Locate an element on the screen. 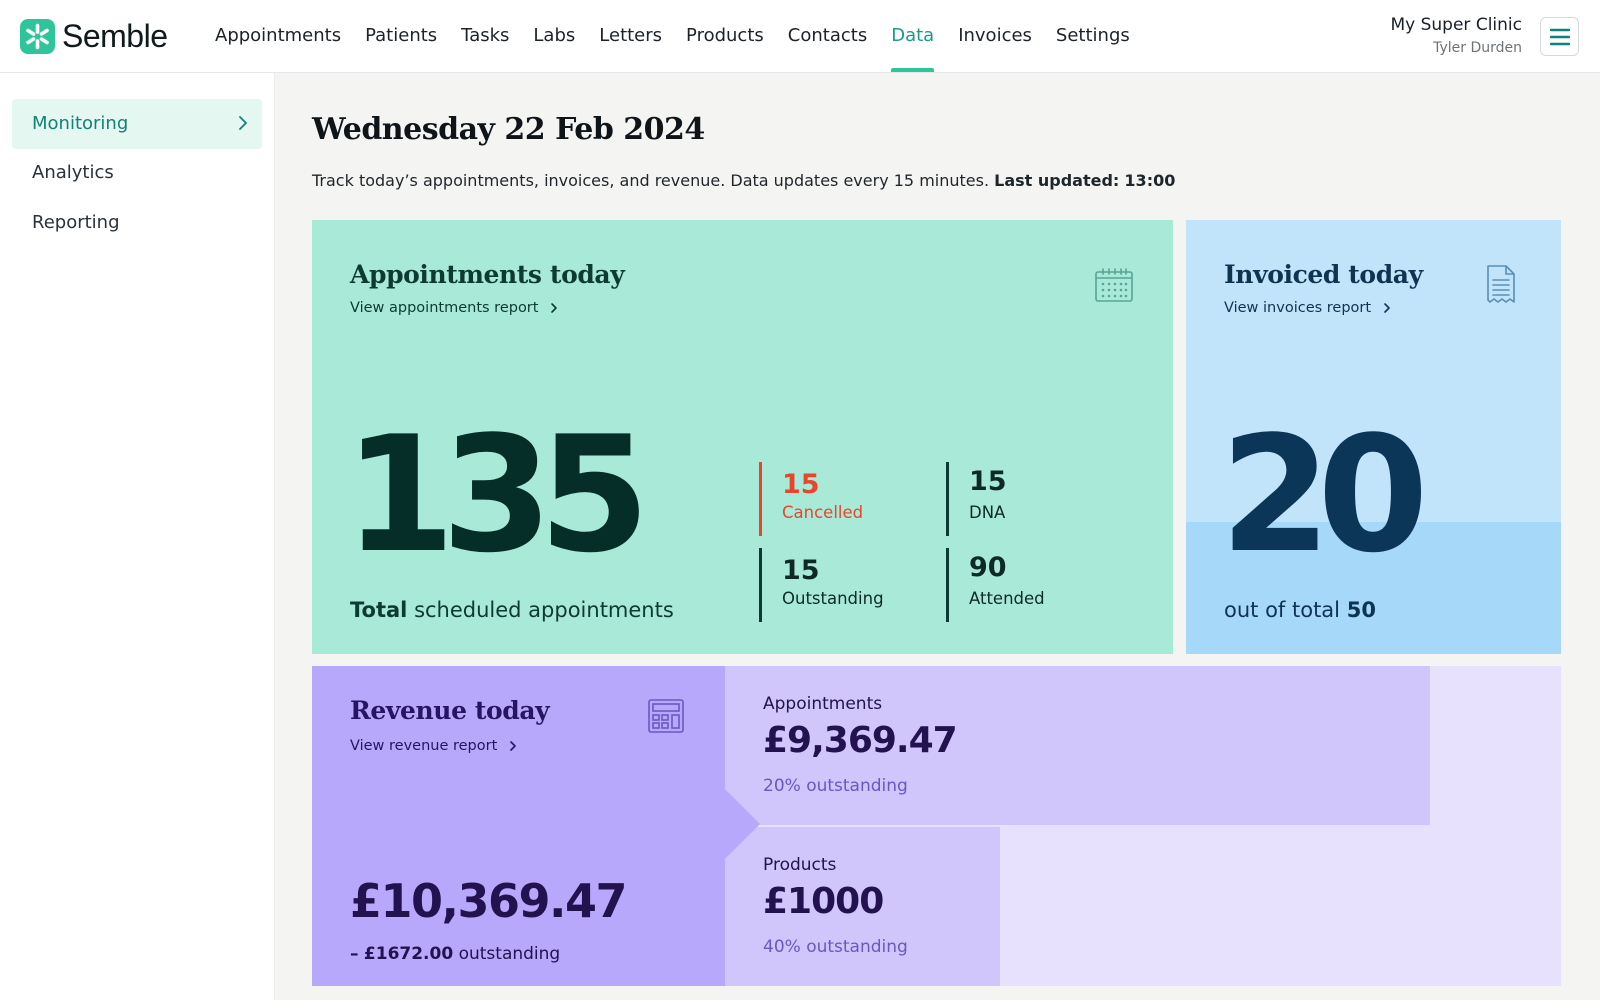  sidebar-item-label: Reporting is located at coordinates (76, 222).